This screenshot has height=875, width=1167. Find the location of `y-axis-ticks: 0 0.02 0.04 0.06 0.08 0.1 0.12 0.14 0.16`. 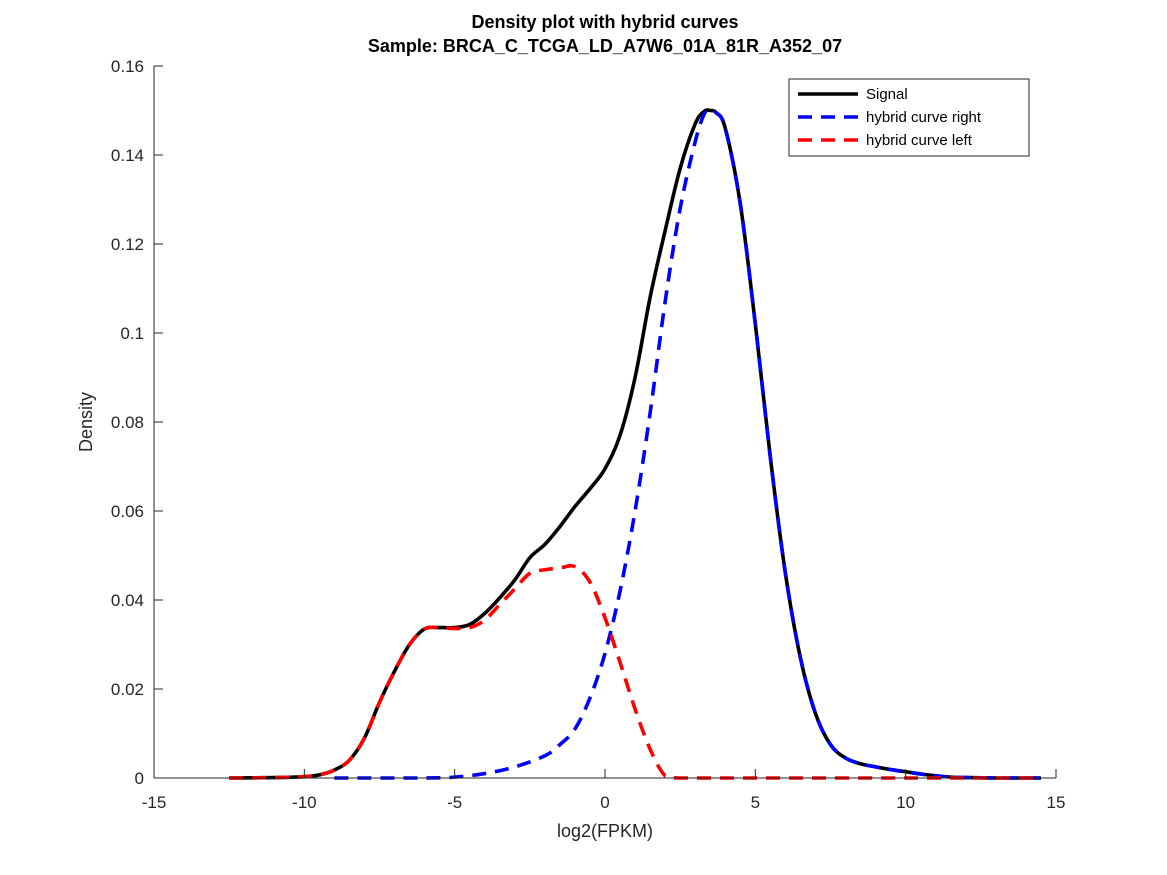

y-axis-ticks: 0 0.02 0.04 0.06 0.08 0.1 0.12 0.14 0.16 is located at coordinates (137, 422).